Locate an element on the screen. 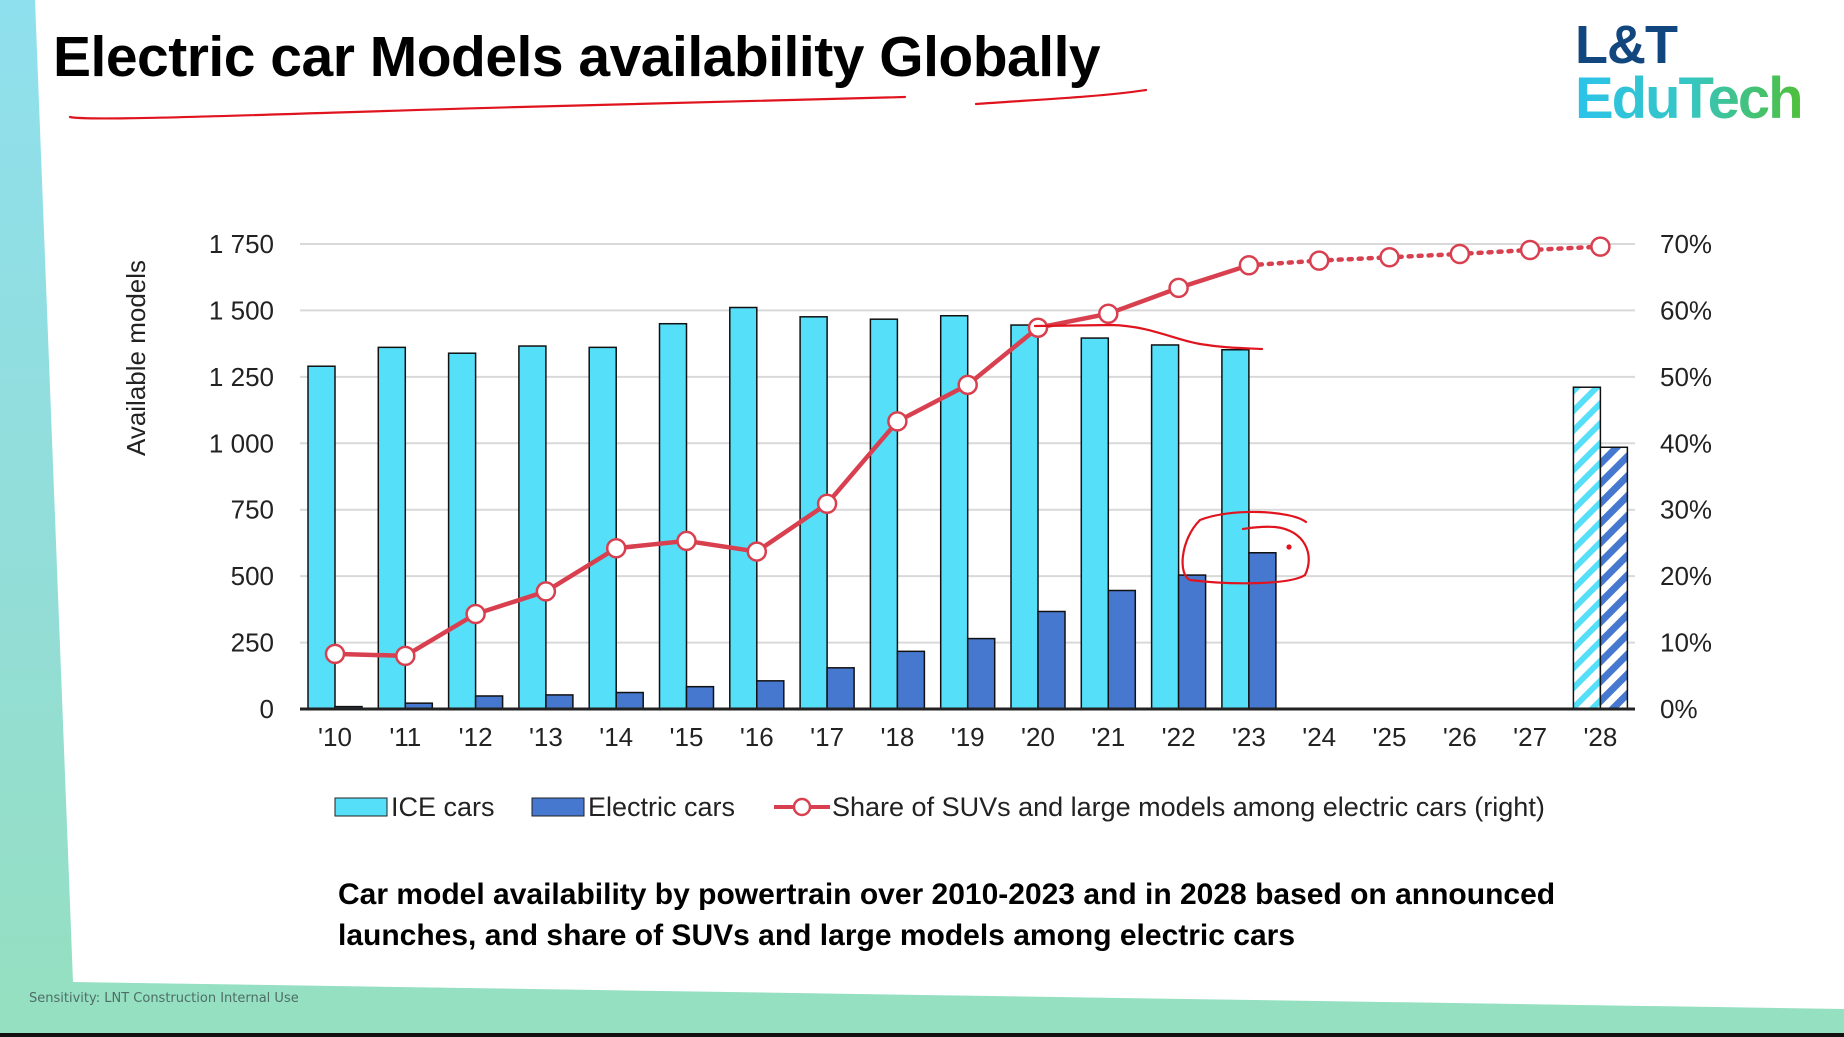  x-tick-label: '24 is located at coordinates (1319, 737).